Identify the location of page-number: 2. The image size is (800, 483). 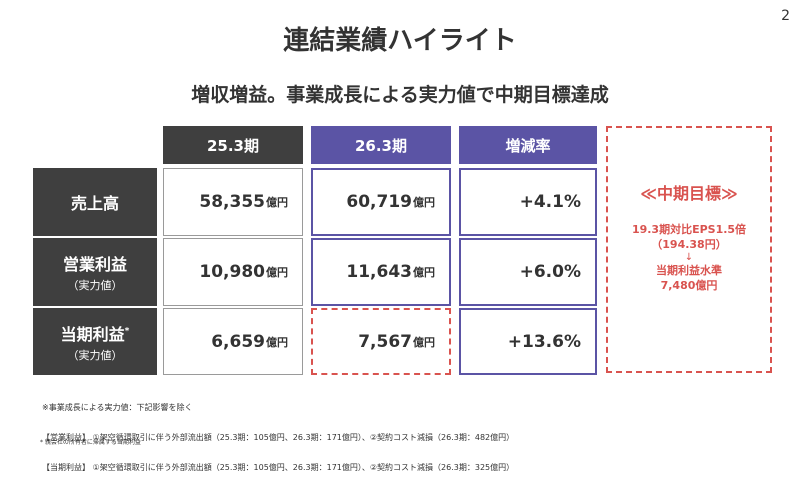
(785, 16).